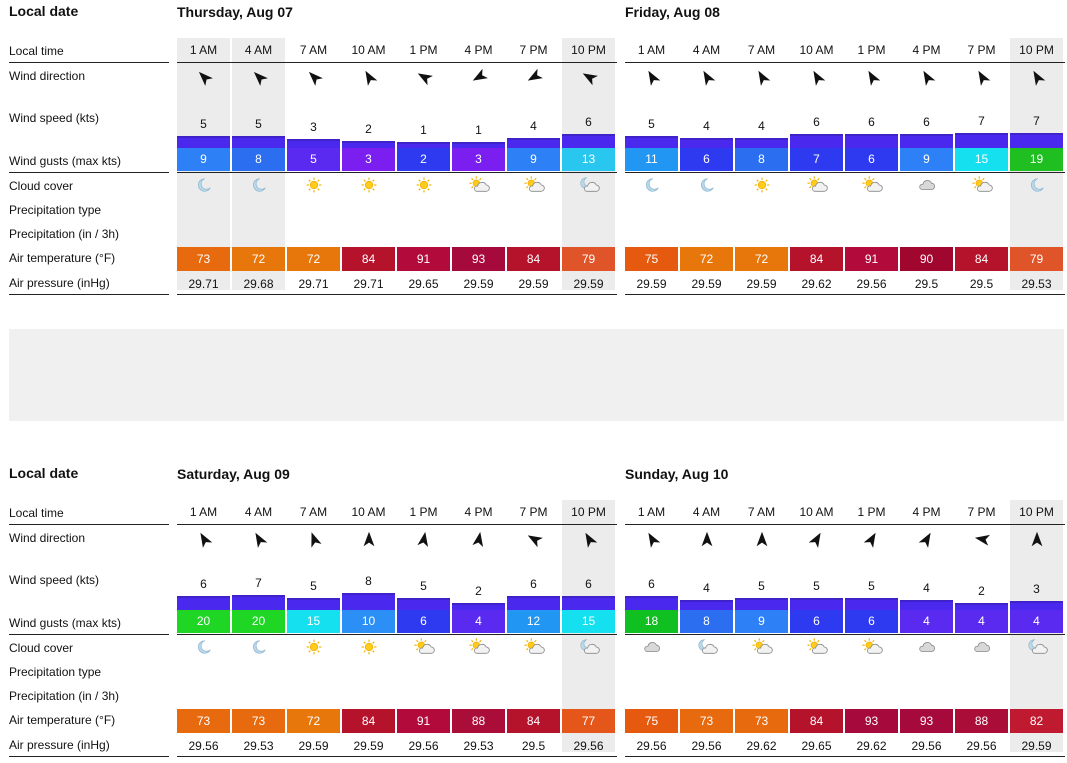 This screenshot has width=1067, height=763. Describe the element at coordinates (672, 12) in the screenshot. I see `day-title: Friday, Aug 08` at that location.